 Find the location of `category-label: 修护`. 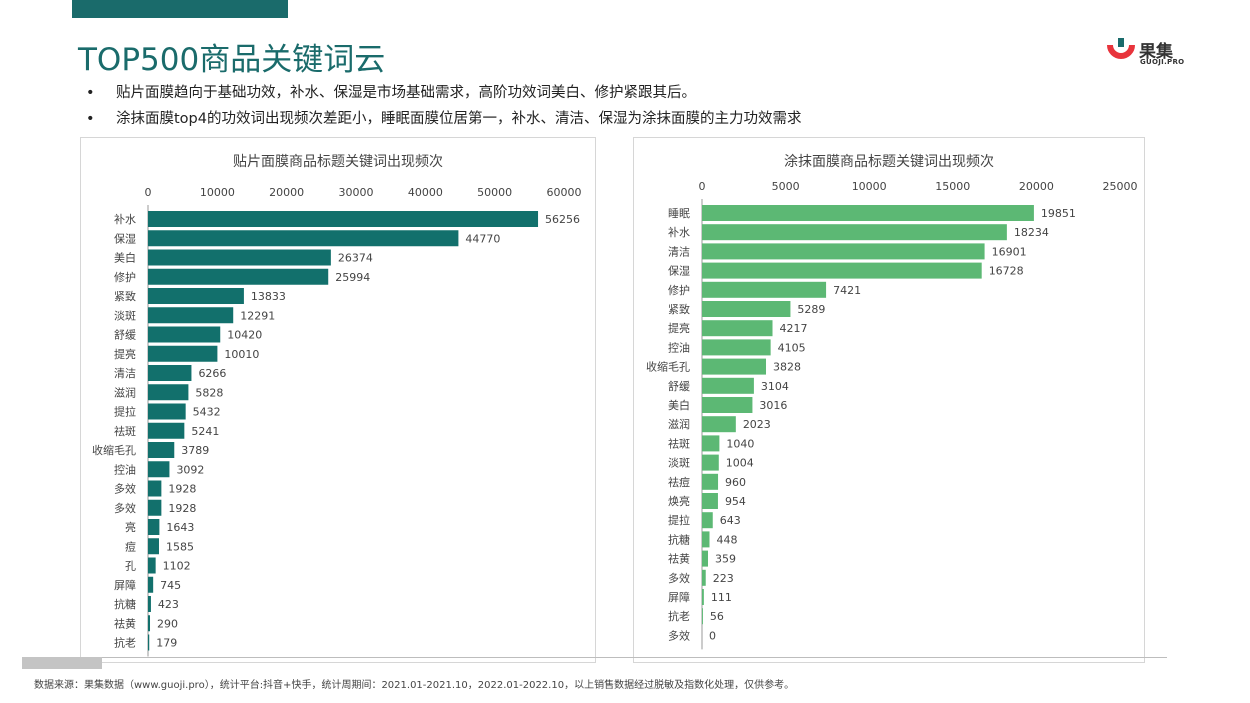

category-label: 修护 is located at coordinates (679, 290).